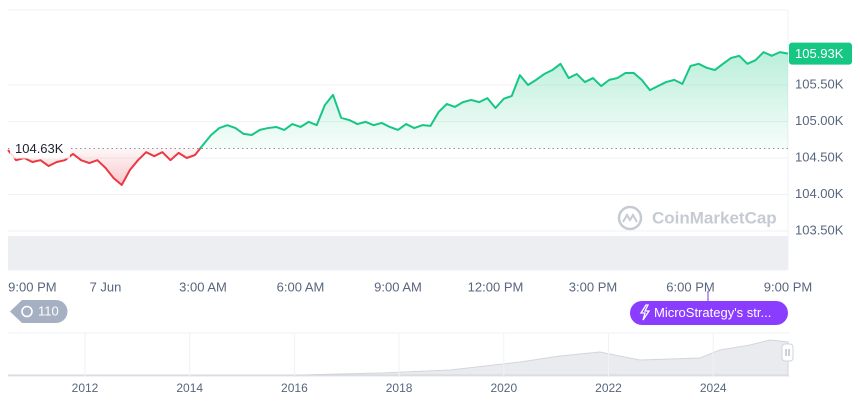  Describe the element at coordinates (593, 286) in the screenshot. I see `x-tick-label: 3:00 PM` at that location.